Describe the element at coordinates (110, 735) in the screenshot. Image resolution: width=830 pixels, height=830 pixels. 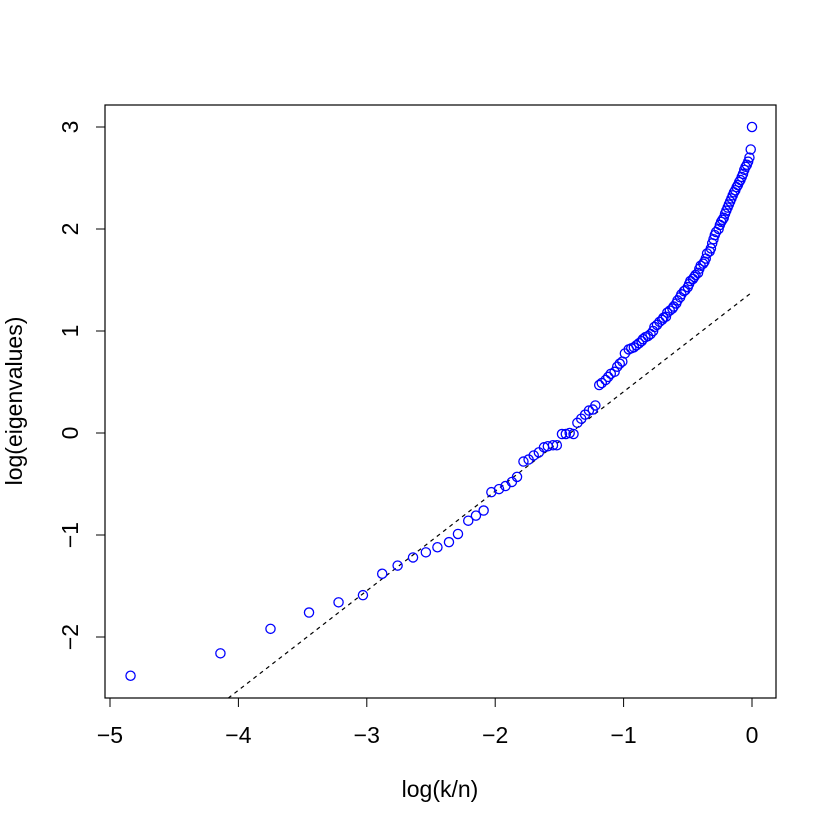
I see `x-tick-label: −5` at that location.